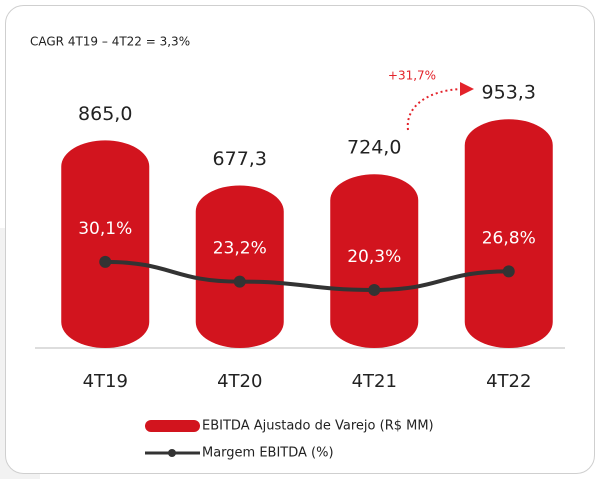 This screenshot has width=600, height=479. I want to click on legend-label: EBITDA Ajustado de Varejo (R$ MM), so click(318, 426).